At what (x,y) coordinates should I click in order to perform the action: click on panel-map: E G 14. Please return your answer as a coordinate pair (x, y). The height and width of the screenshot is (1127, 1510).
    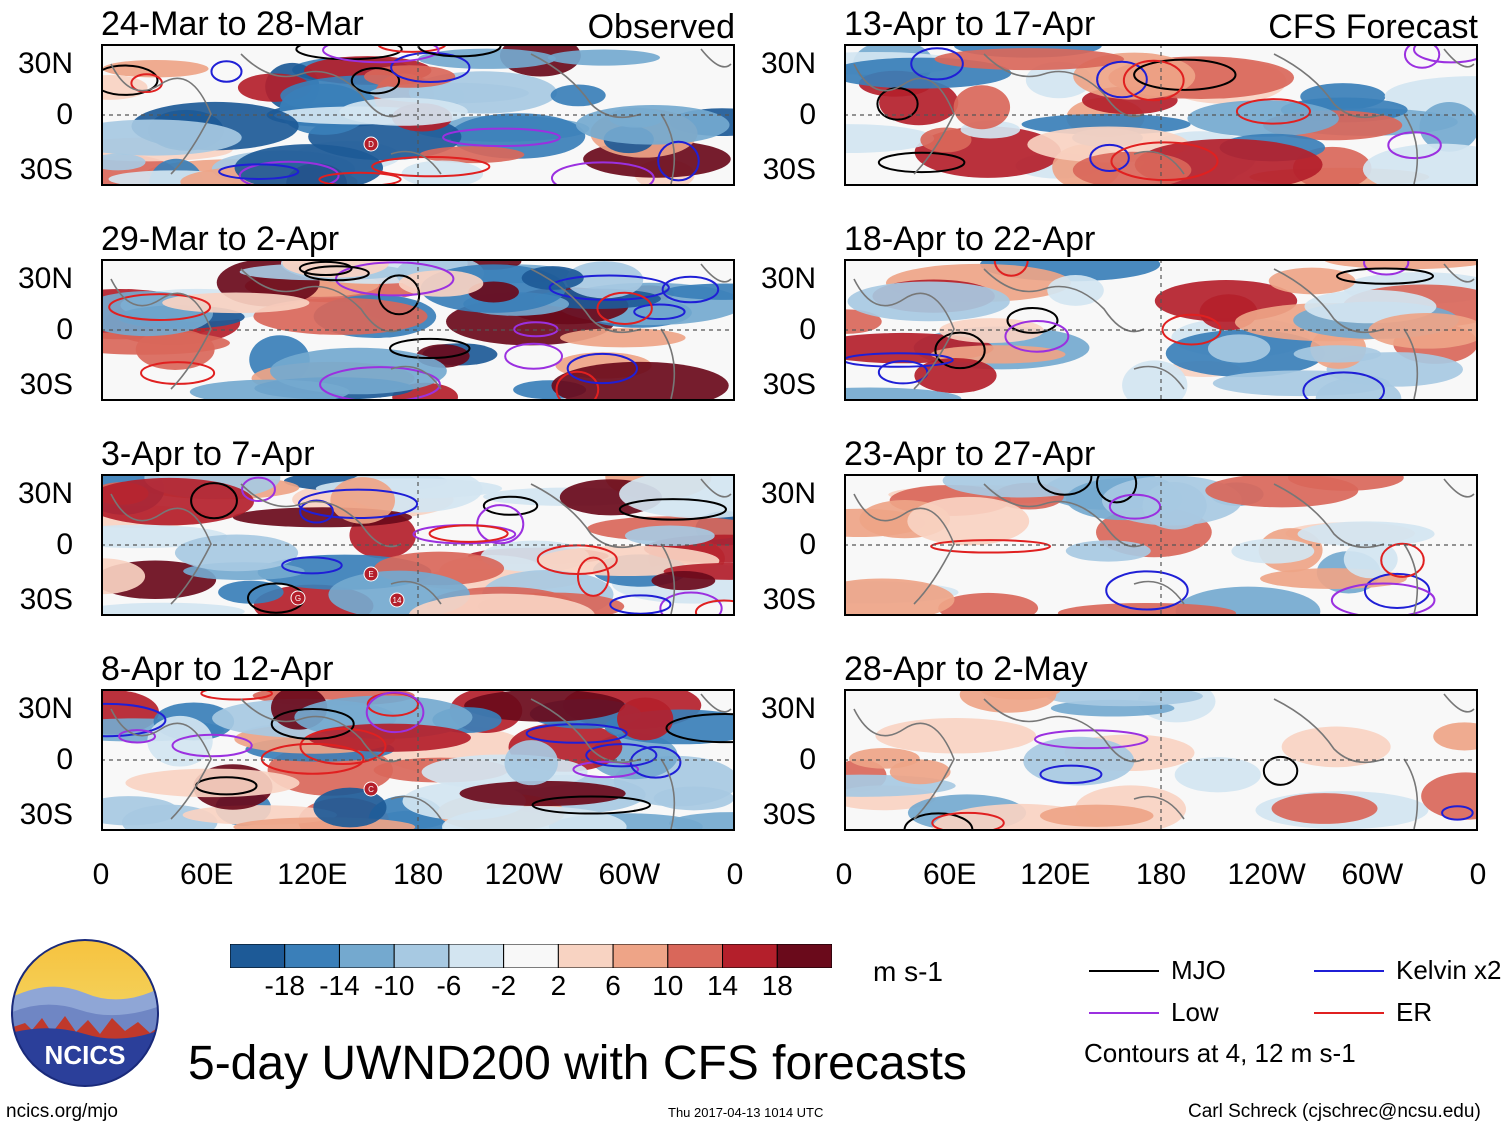
    Looking at the image, I should click on (418, 545).